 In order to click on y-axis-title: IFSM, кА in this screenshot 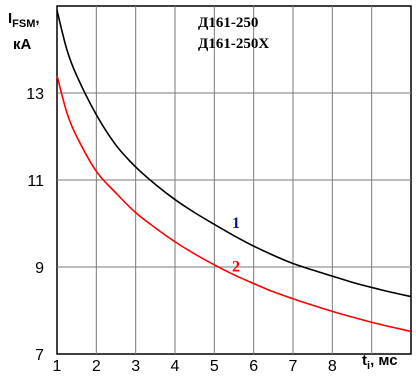, I will do `click(24, 31)`.